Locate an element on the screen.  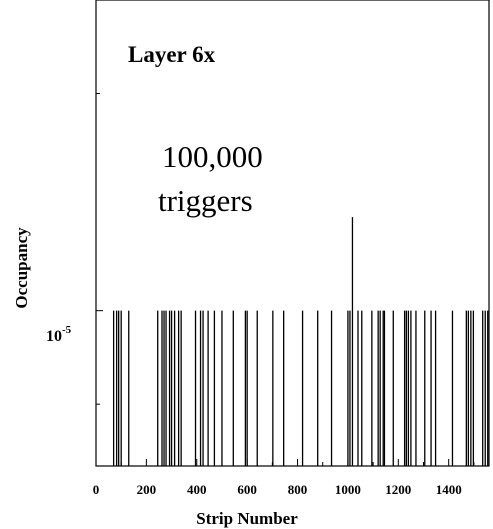
y-tick-base: 10 is located at coordinates (54, 336).